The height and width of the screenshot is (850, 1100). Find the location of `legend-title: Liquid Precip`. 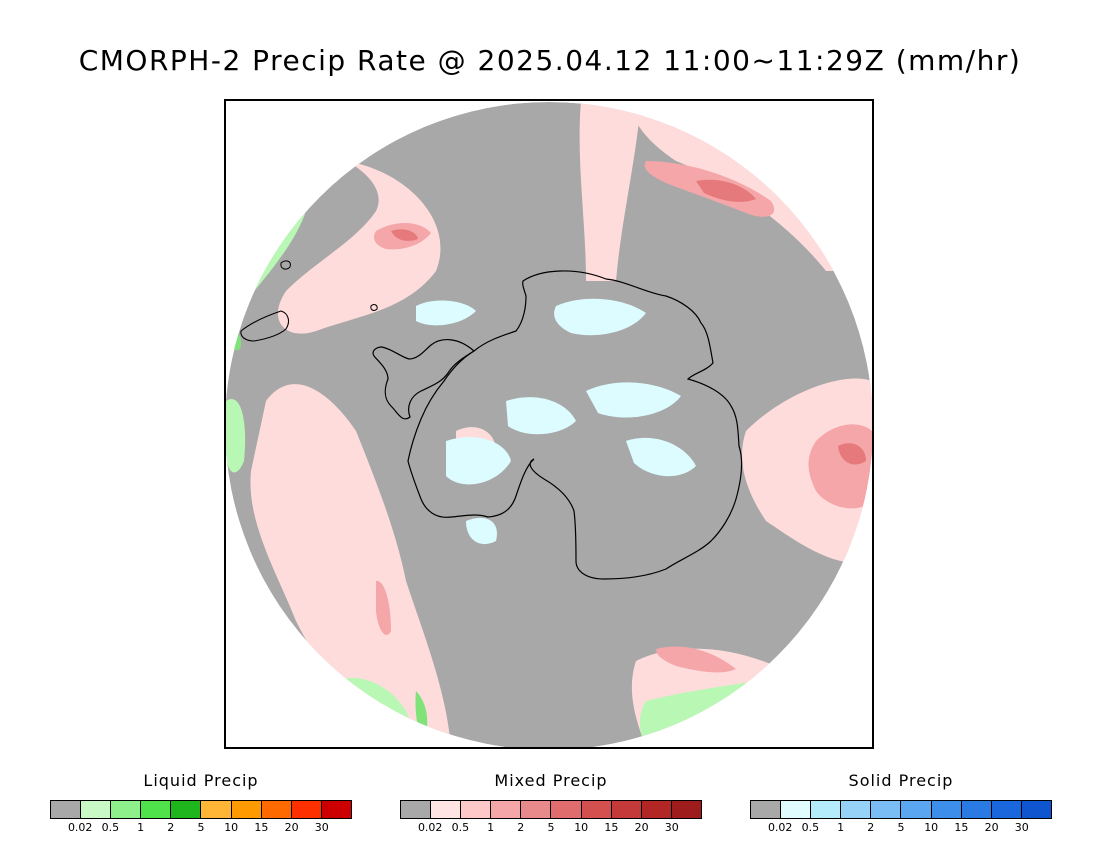

legend-title: Liquid Precip is located at coordinates (201, 780).